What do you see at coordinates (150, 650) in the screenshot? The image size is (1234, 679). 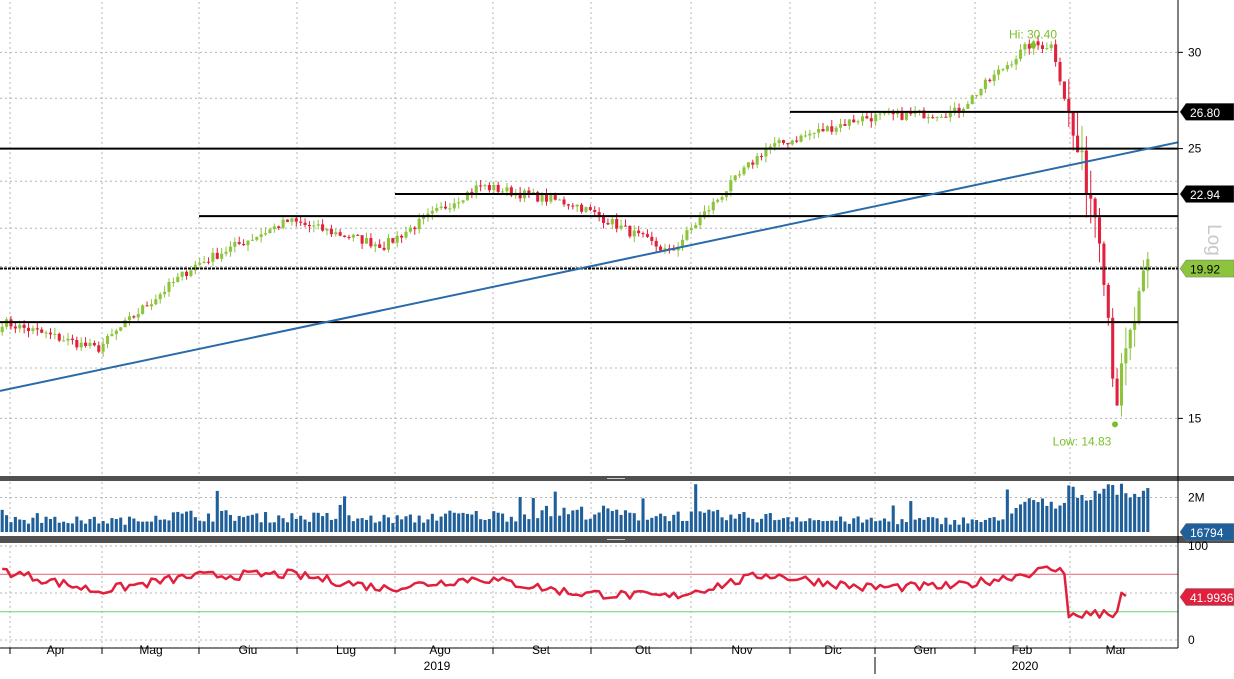 I see `x-axis-month-label: Mag` at bounding box center [150, 650].